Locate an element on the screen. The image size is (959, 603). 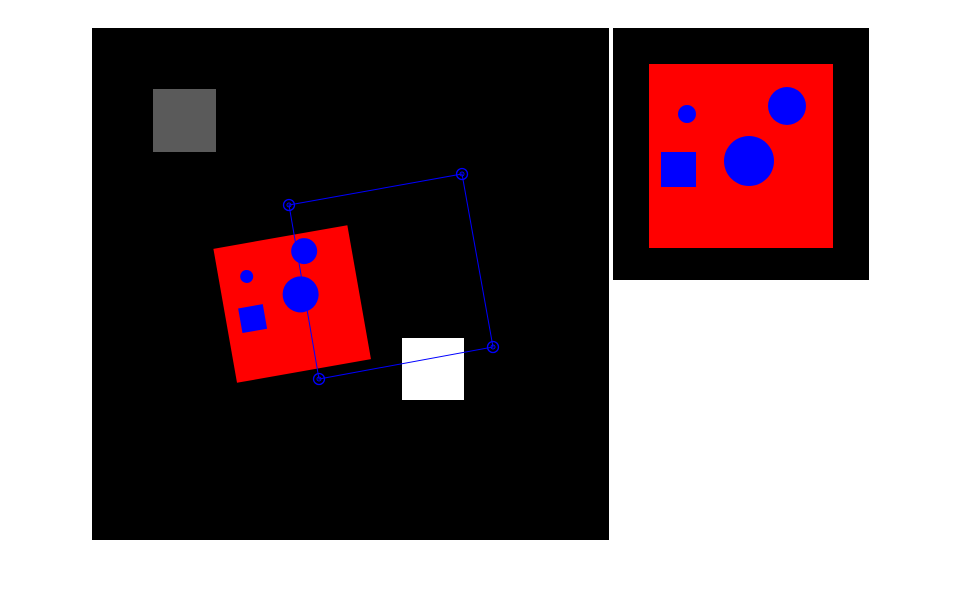
rotated-card is located at coordinates (292, 304).